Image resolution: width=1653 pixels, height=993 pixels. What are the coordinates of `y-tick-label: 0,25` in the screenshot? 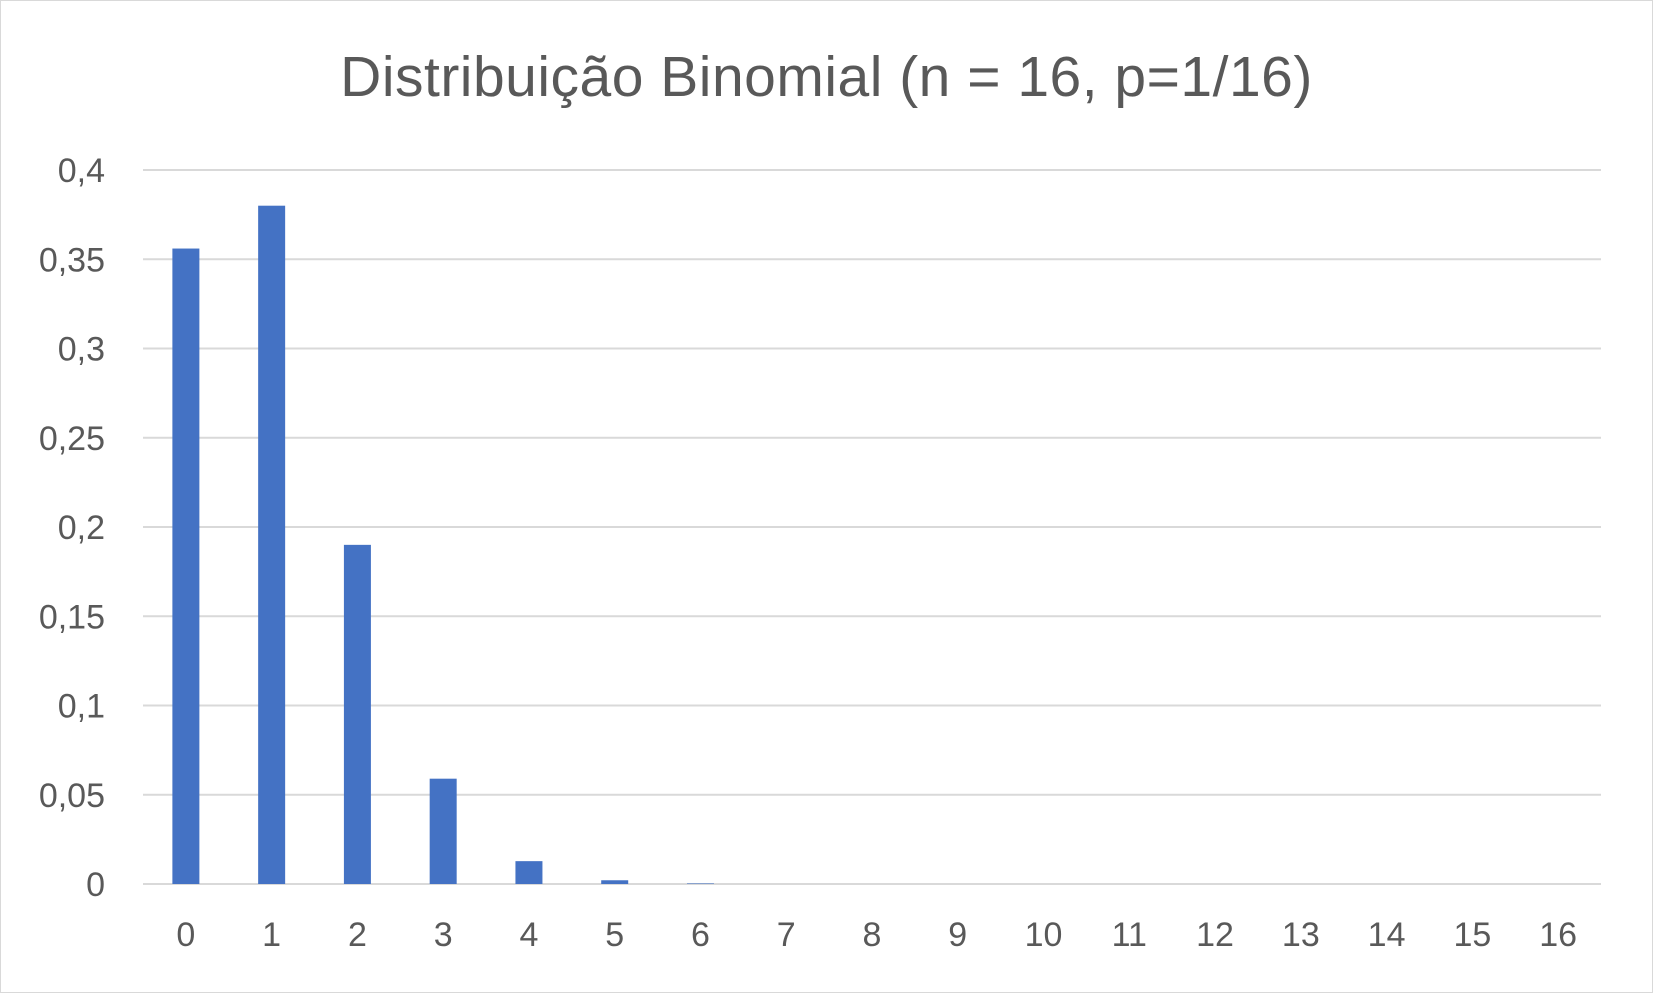 It's located at (72, 439).